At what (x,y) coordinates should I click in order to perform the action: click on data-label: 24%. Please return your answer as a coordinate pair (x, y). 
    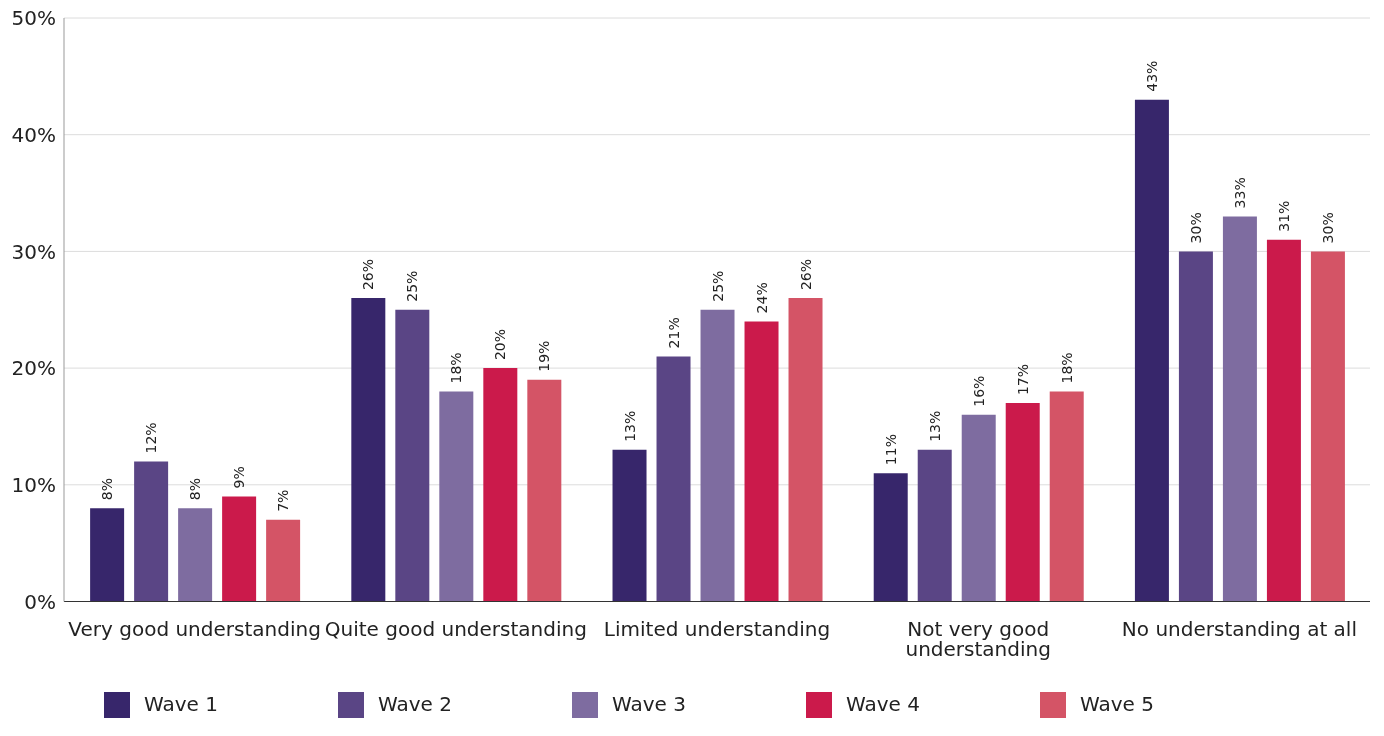
    Looking at the image, I should click on (761, 298).